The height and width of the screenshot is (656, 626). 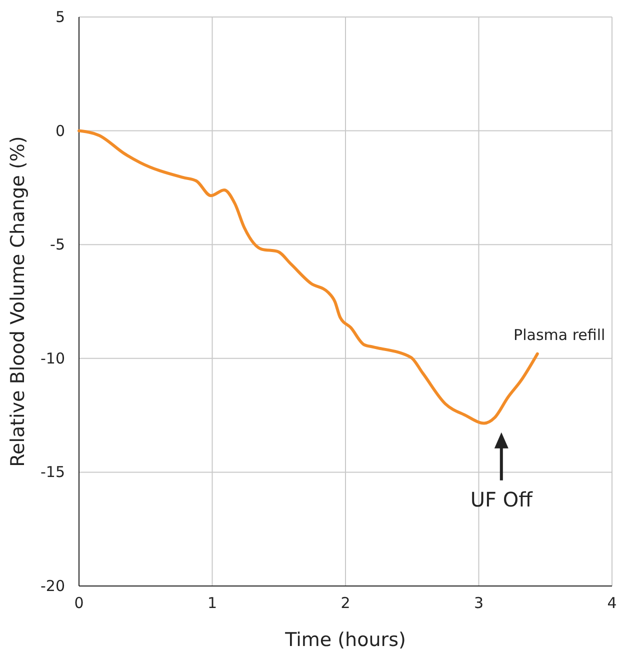 What do you see at coordinates (612, 603) in the screenshot?
I see `x-tick-label: 4` at bounding box center [612, 603].